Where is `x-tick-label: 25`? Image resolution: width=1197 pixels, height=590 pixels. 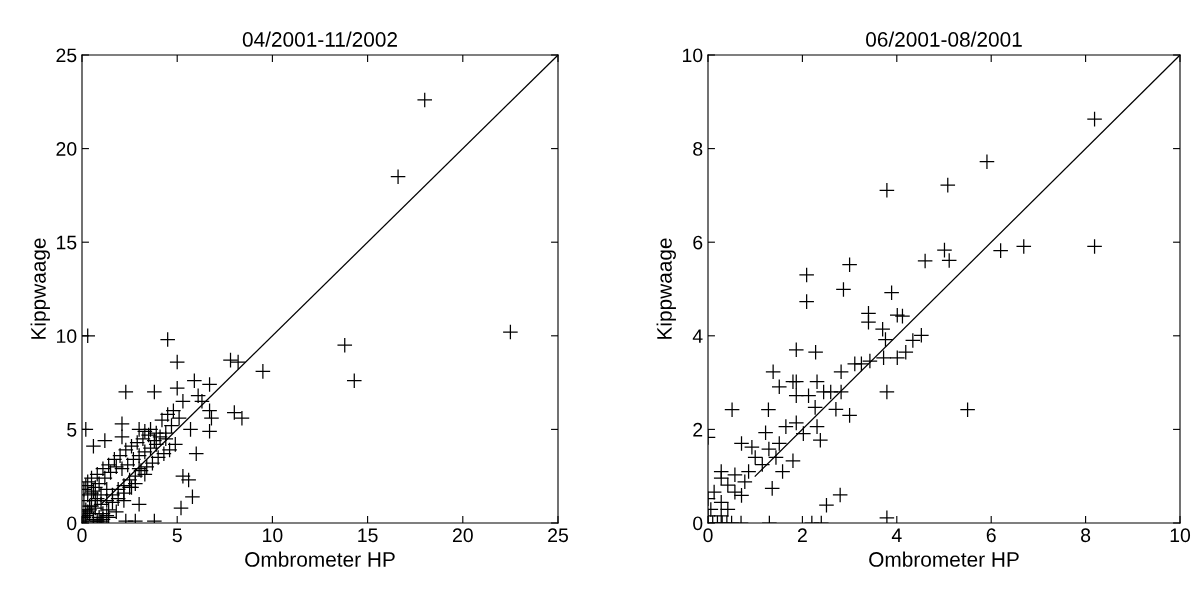 x-tick-label: 25 is located at coordinates (558, 535).